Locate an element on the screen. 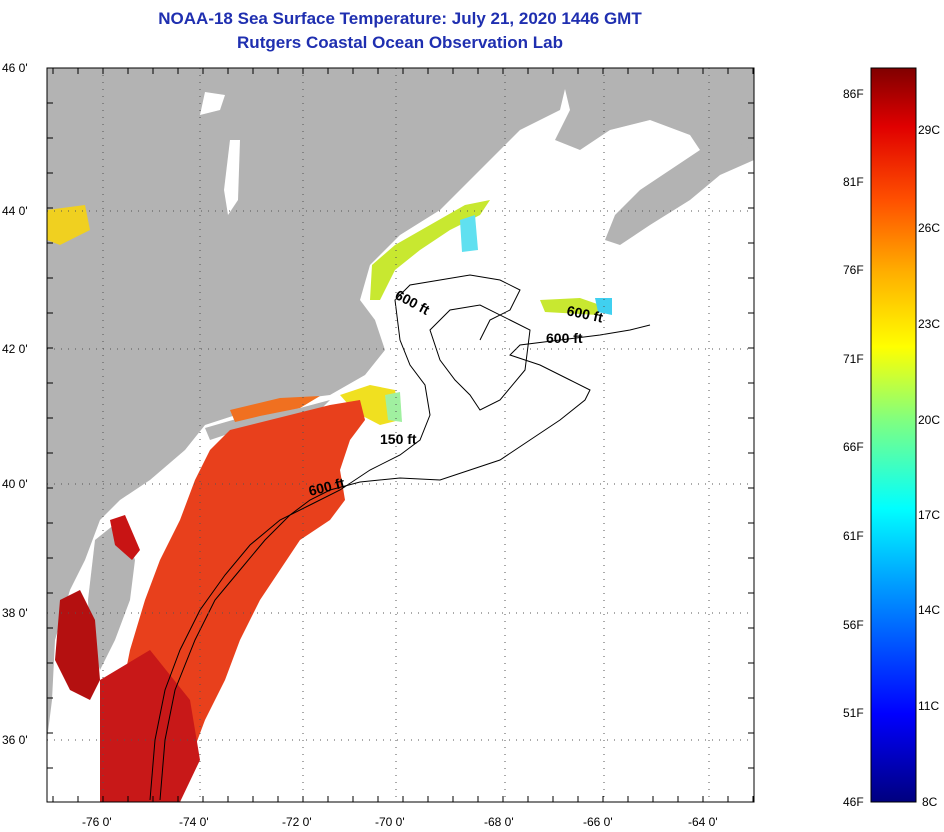 The width and height of the screenshot is (944, 832). sst-cold-patch is located at coordinates (469, 233).